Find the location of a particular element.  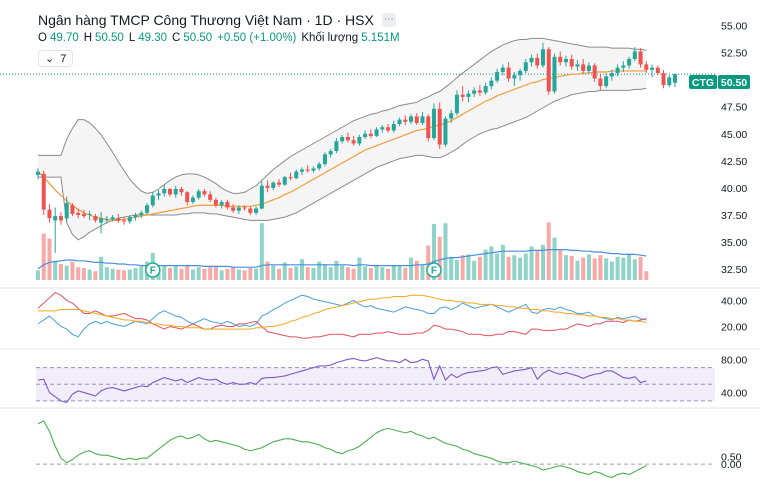

price-tag-bg is located at coordinates (734, 82).